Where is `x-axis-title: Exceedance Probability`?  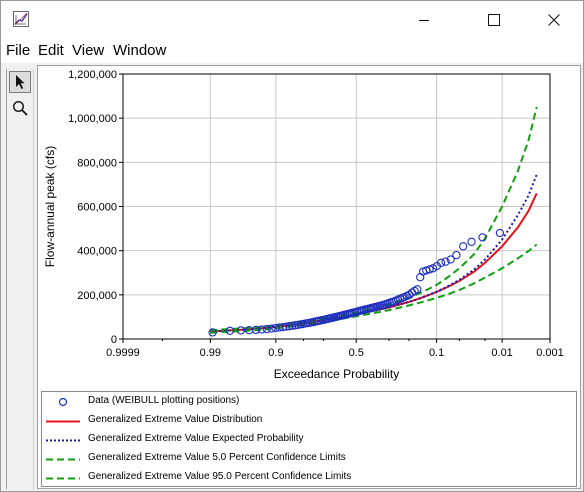
x-axis-title: Exceedance Probability is located at coordinates (336, 374).